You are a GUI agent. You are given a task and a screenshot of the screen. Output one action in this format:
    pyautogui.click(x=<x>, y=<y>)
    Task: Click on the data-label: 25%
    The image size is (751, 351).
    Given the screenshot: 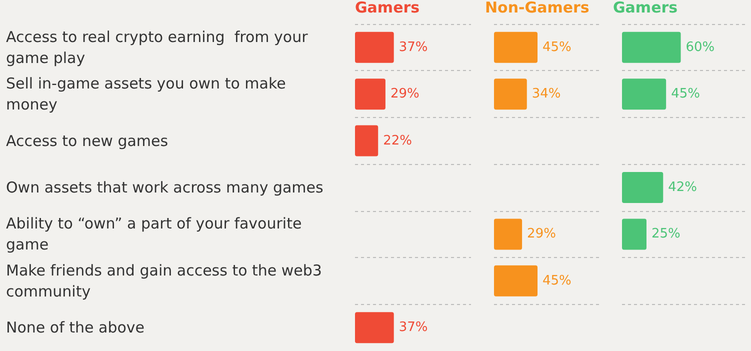 What is the action you would take?
    pyautogui.click(x=665, y=234)
    